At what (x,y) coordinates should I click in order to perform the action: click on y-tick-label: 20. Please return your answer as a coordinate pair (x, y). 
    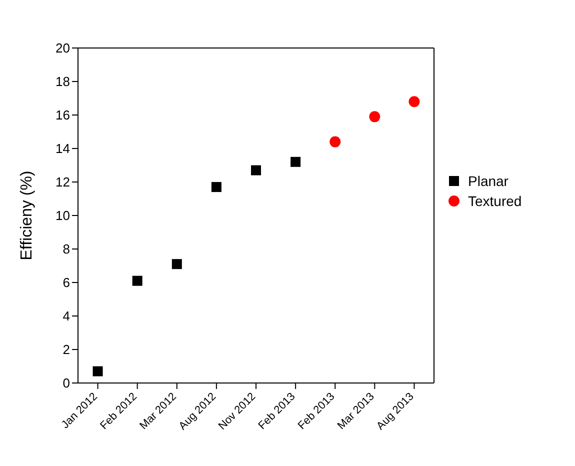
    Looking at the image, I should click on (63, 48).